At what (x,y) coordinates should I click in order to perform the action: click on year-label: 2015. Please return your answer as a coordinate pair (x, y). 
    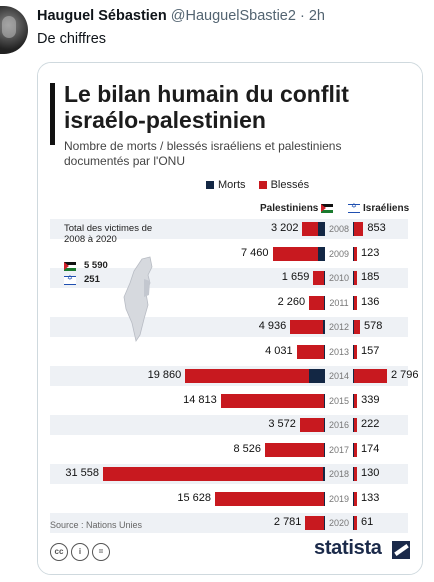
    Looking at the image, I should click on (339, 400).